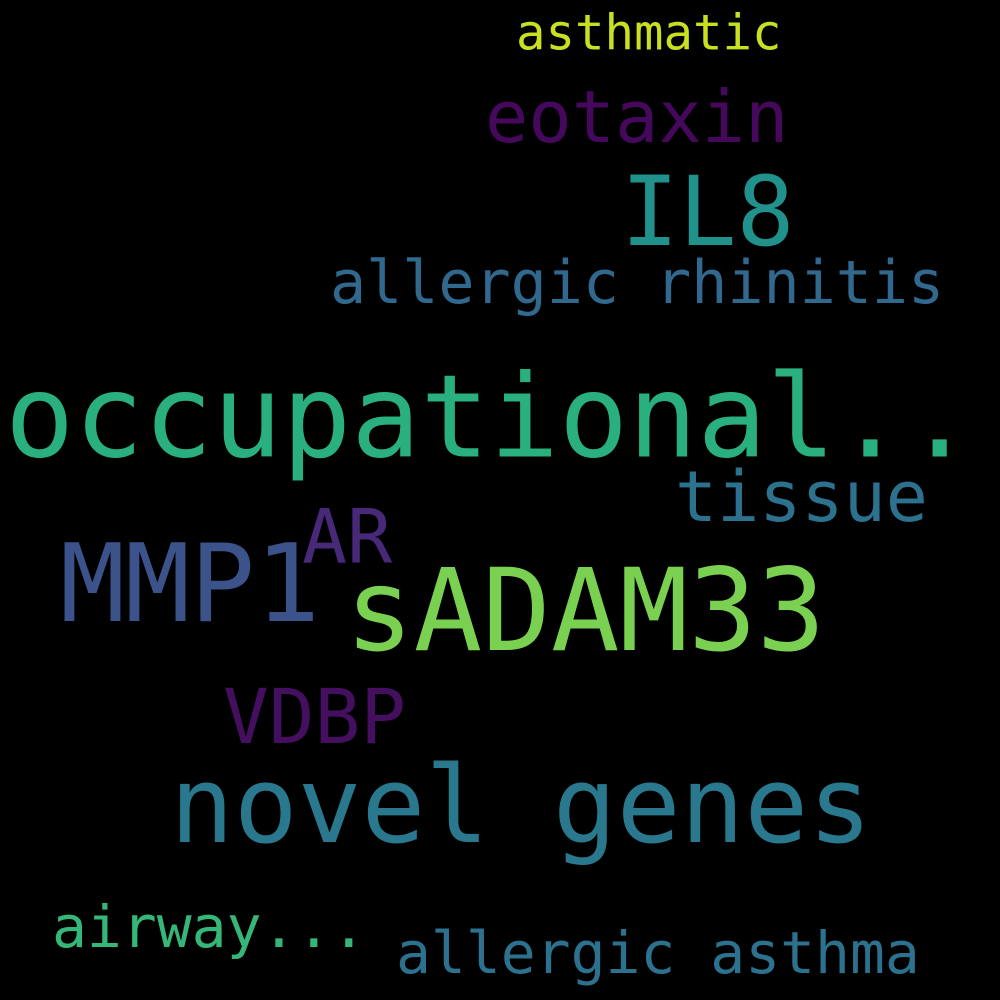  I want to click on word-tissue: tissue, so click(801, 497).